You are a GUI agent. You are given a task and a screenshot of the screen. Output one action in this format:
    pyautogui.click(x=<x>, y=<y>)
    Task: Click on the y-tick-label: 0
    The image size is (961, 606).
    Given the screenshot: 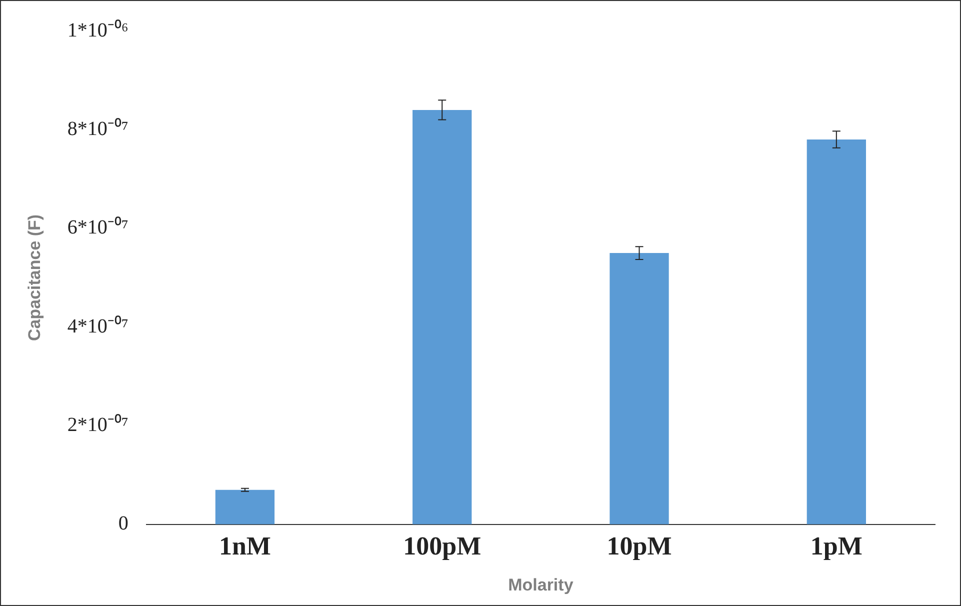 What is the action you would take?
    pyautogui.click(x=123, y=523)
    